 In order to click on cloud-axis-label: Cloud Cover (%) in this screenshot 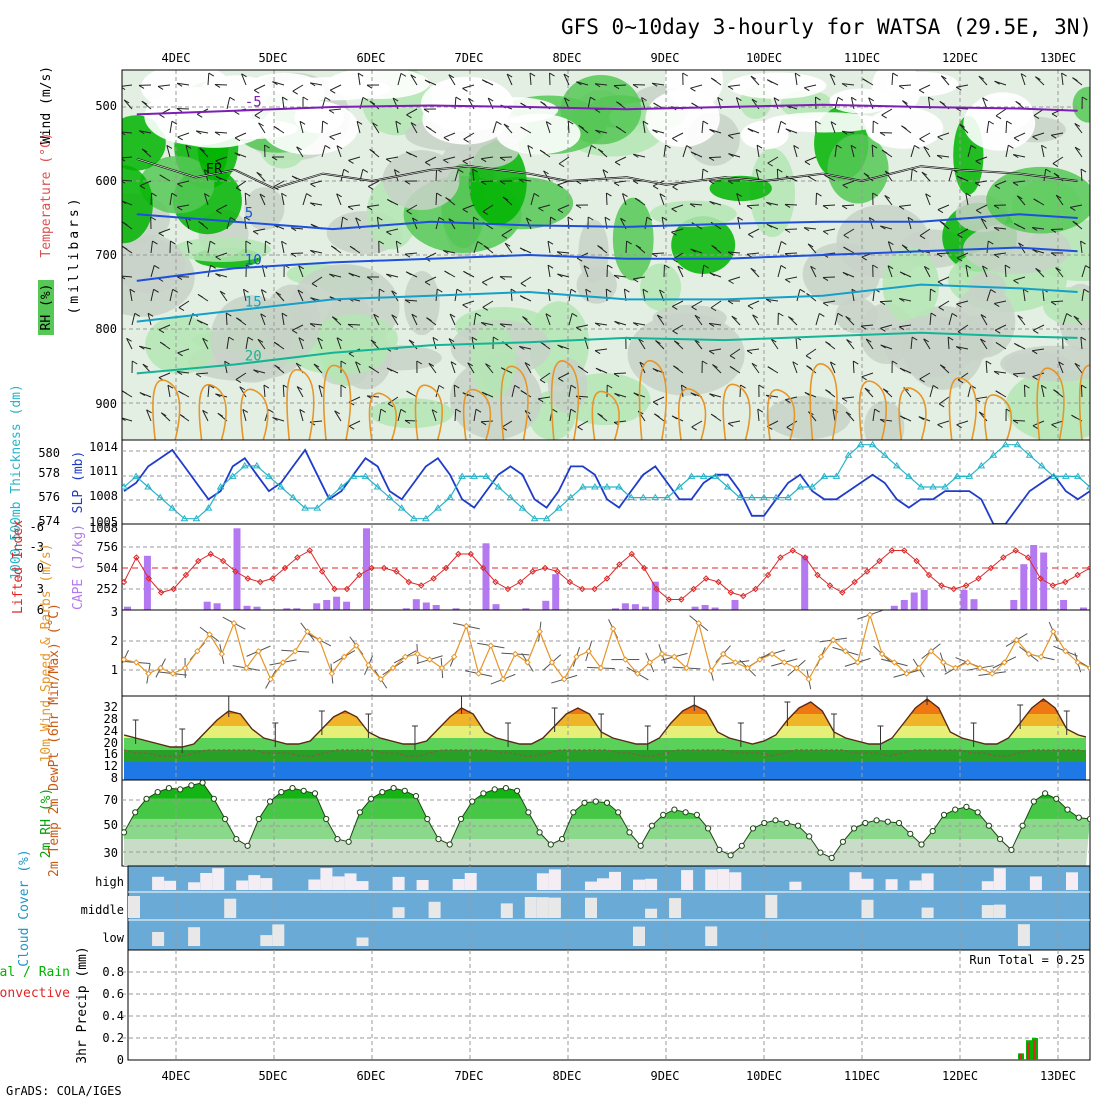, I will do `click(24, 907)`.